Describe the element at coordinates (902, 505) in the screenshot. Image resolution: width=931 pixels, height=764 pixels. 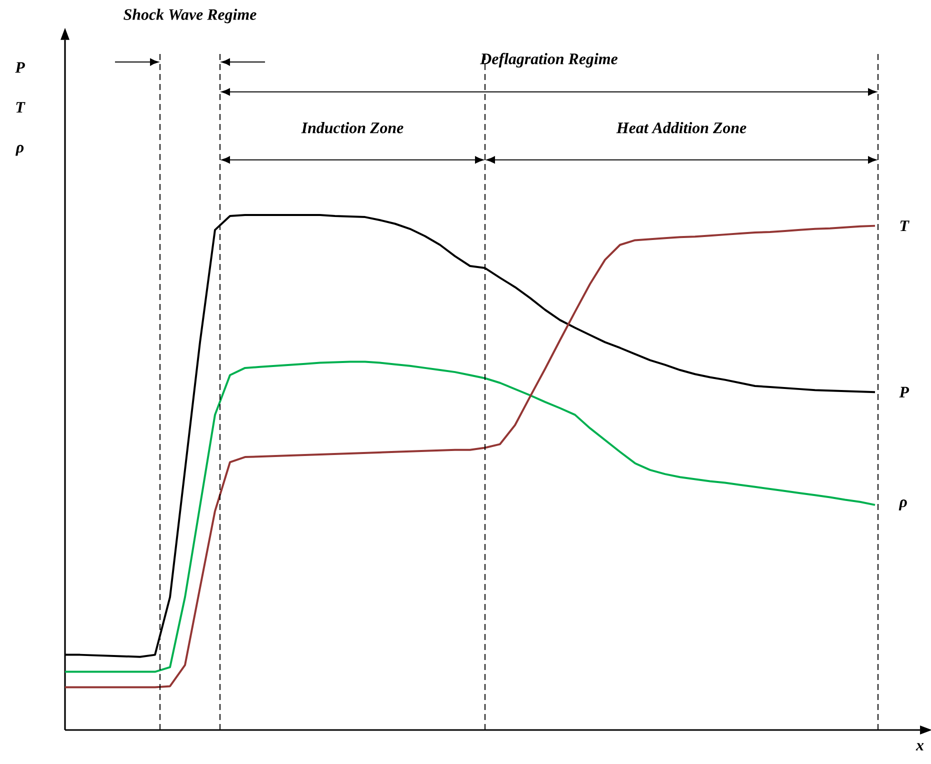
I see `series-label: ρ` at that location.